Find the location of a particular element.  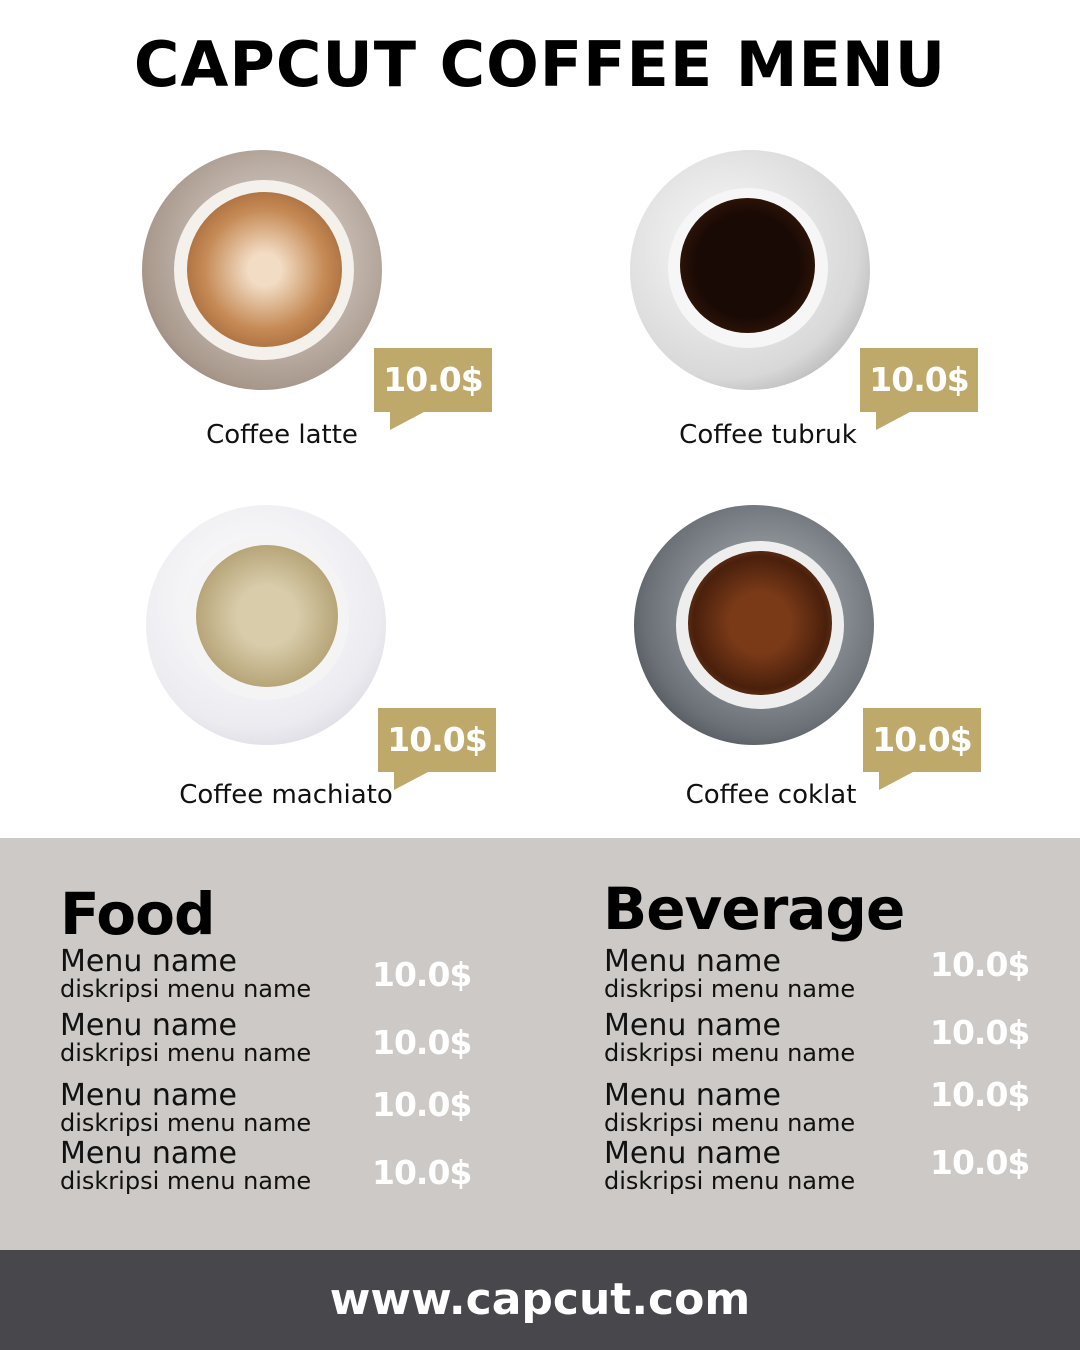

page-title: CAPCUT COFFEE MENU is located at coordinates (540, 64).